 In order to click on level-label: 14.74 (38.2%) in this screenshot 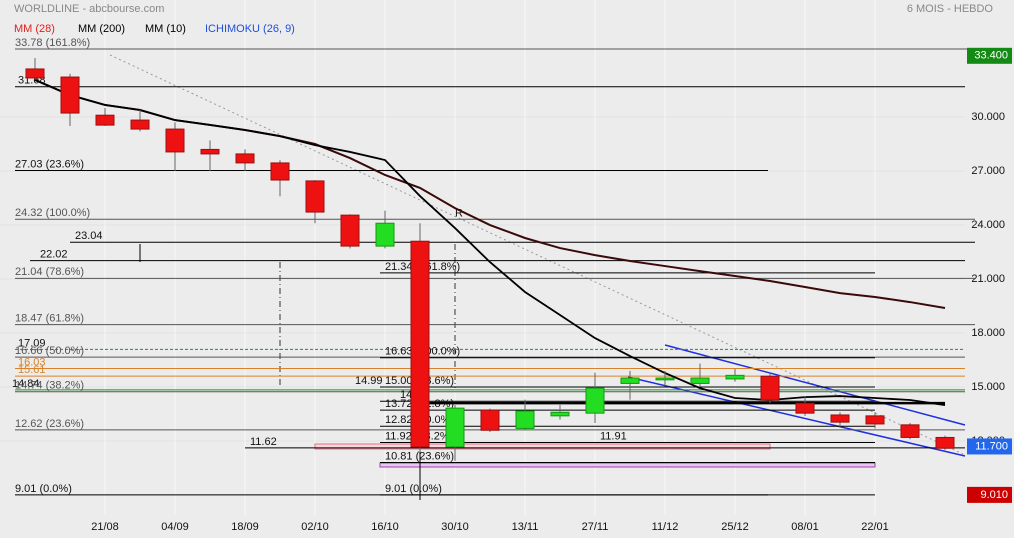, I will do `click(49, 386)`.